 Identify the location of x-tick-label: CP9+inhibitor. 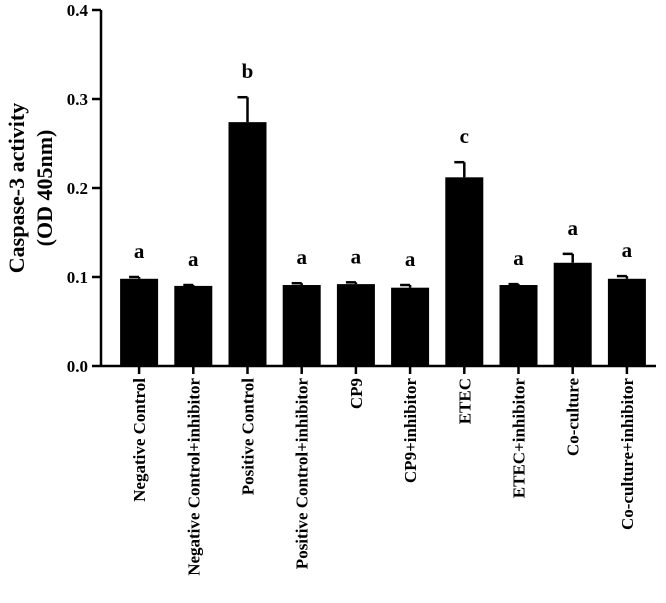
(410, 431).